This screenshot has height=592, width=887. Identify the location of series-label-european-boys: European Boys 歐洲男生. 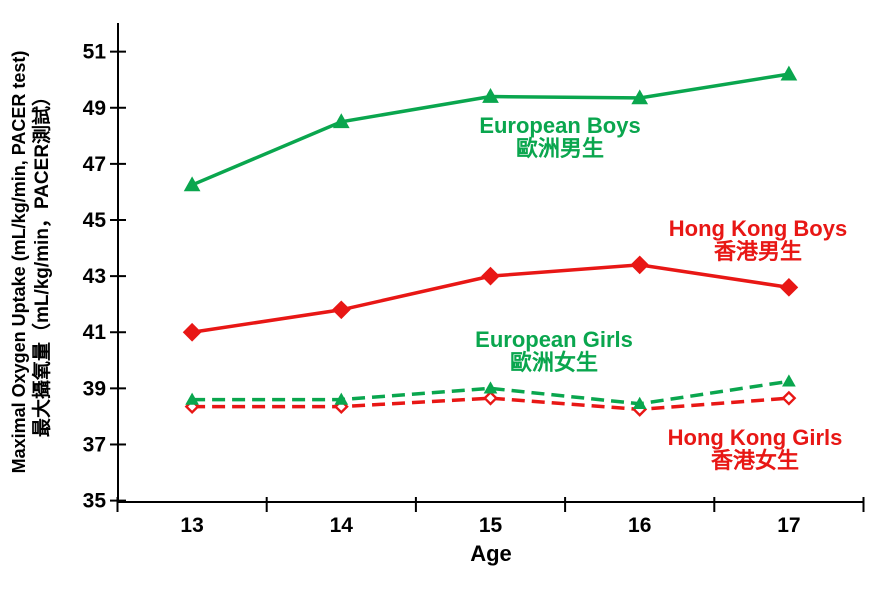
(559, 137).